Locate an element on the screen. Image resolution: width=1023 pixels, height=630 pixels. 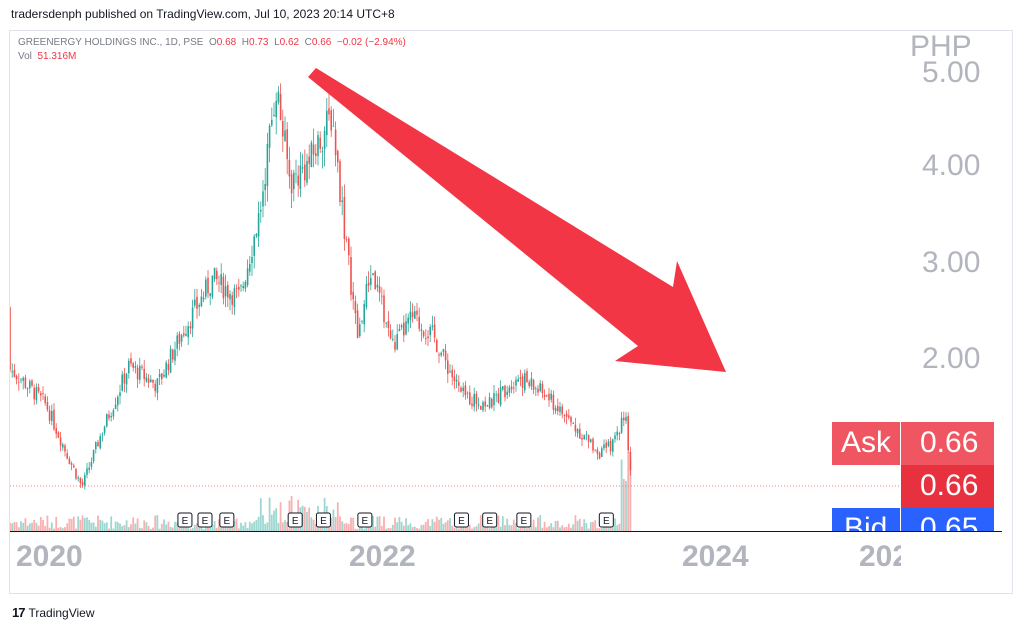
x-label-2024: 2024 is located at coordinates (715, 556).